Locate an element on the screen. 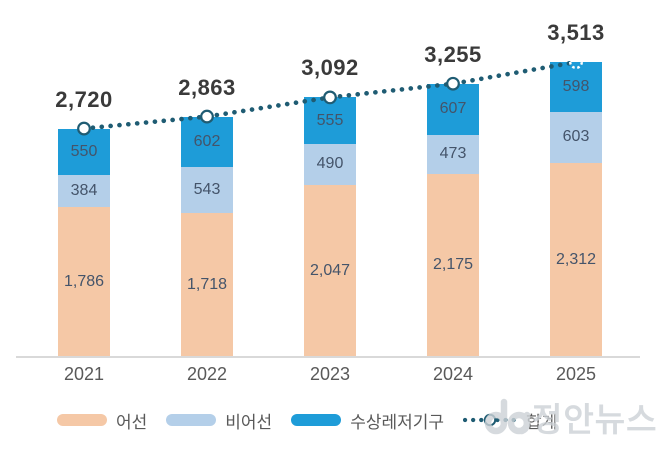  x-axis-tick-label: 2022 is located at coordinates (207, 374).